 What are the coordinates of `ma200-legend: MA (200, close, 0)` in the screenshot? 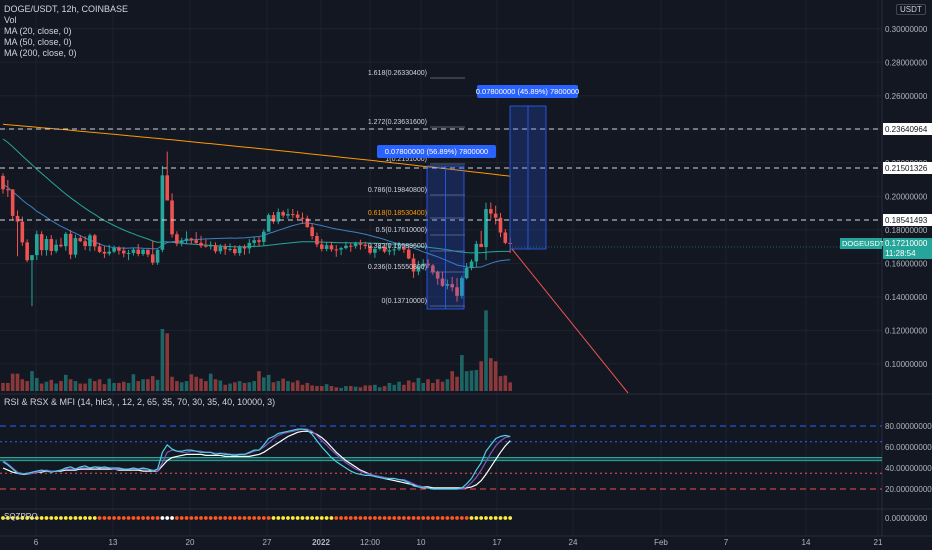 It's located at (40, 53).